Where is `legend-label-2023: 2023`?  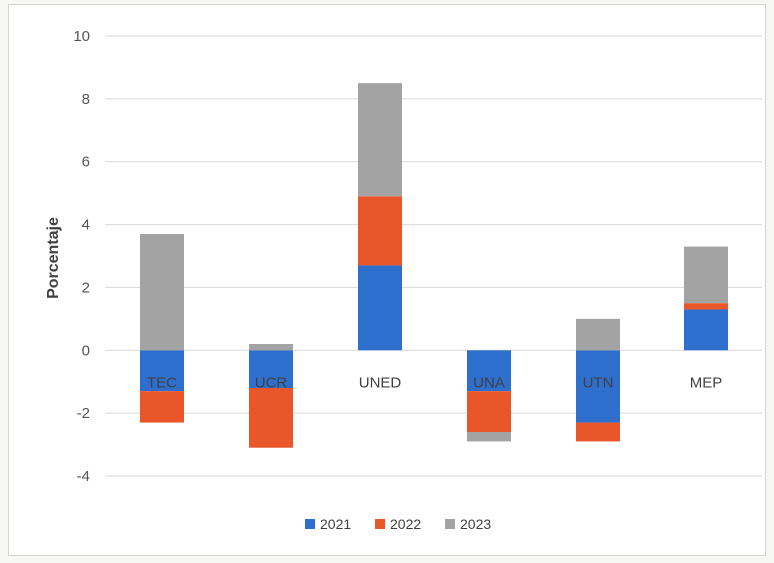
legend-label-2023: 2023 is located at coordinates (475, 524).